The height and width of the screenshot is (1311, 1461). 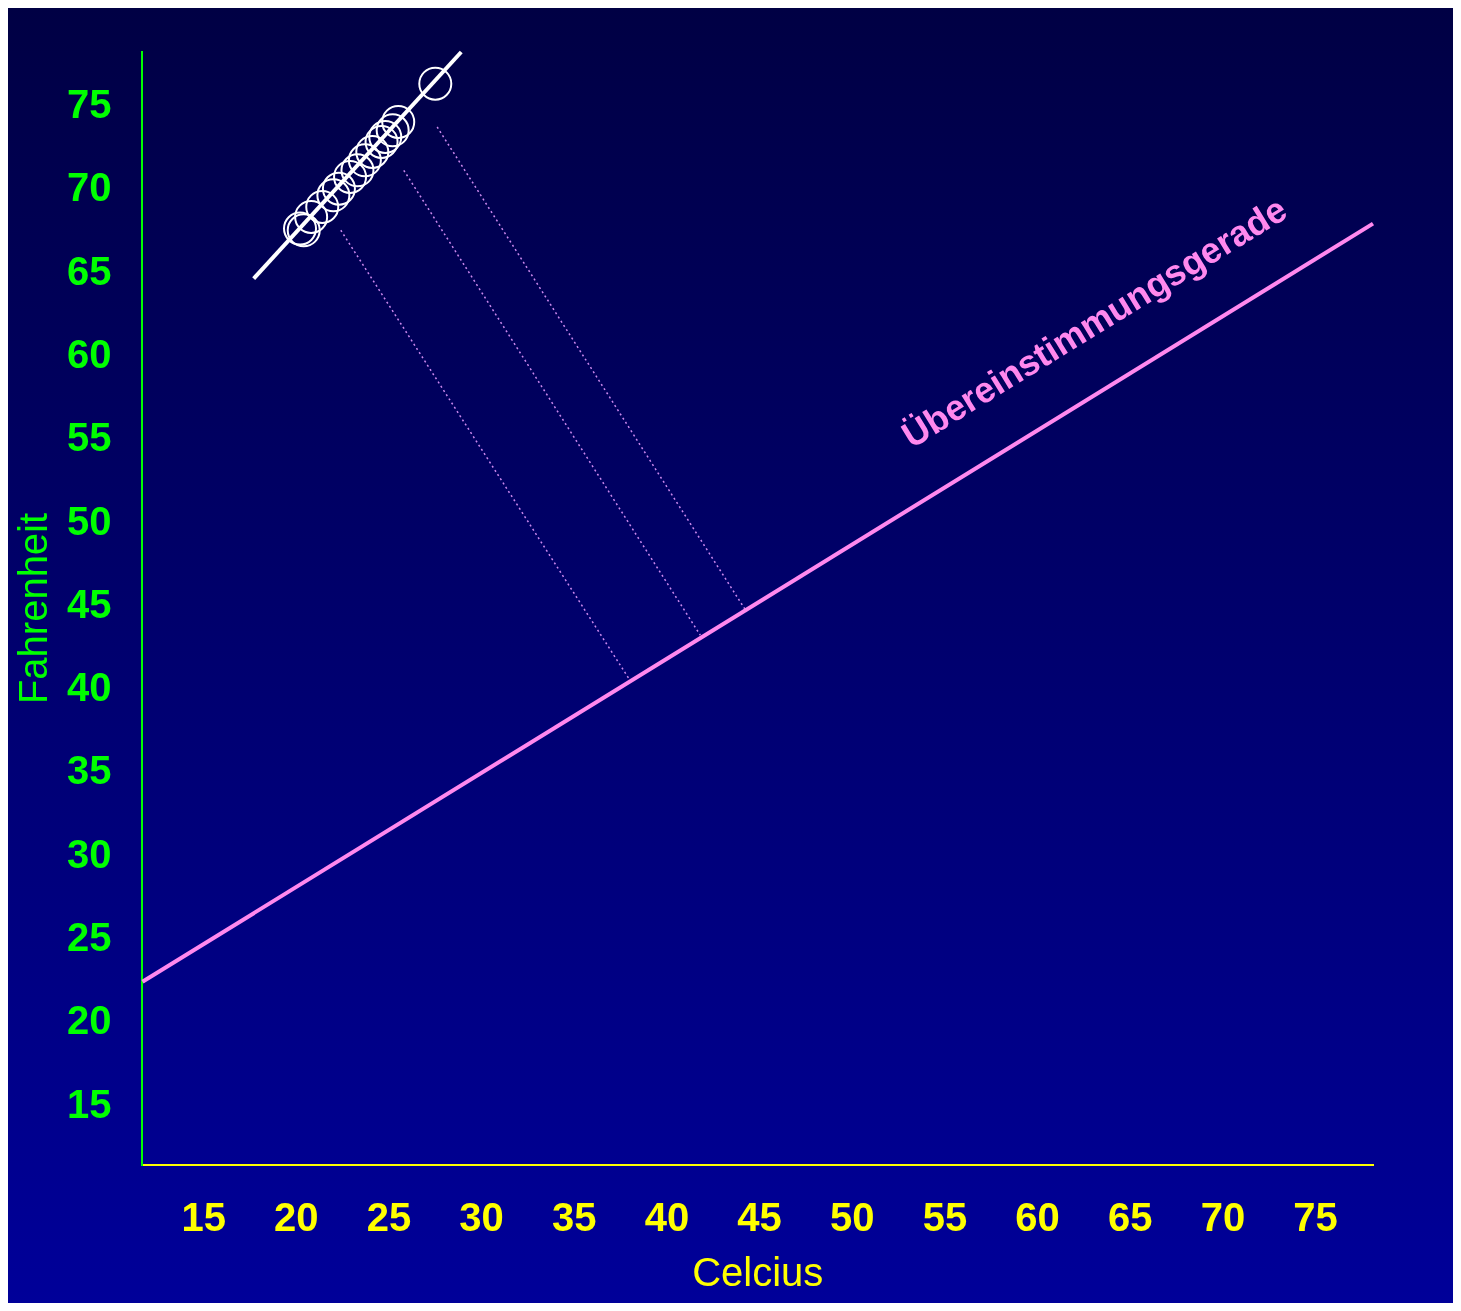 What do you see at coordinates (89, 1020) in the screenshot?
I see `y-tick-label: 20` at bounding box center [89, 1020].